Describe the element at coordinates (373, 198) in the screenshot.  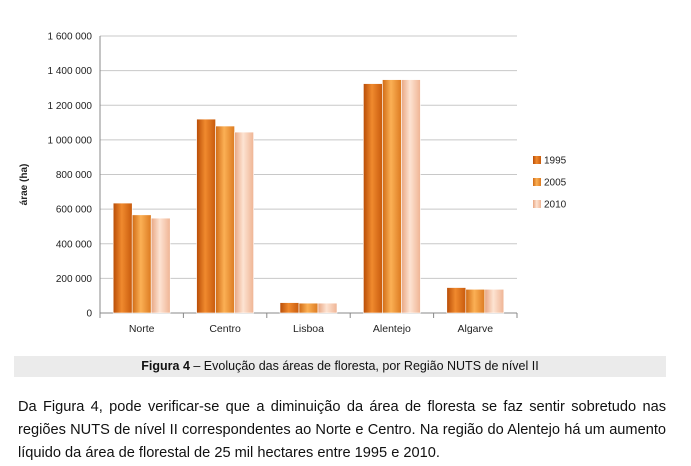
I see `bar-alentejo-1995` at that location.